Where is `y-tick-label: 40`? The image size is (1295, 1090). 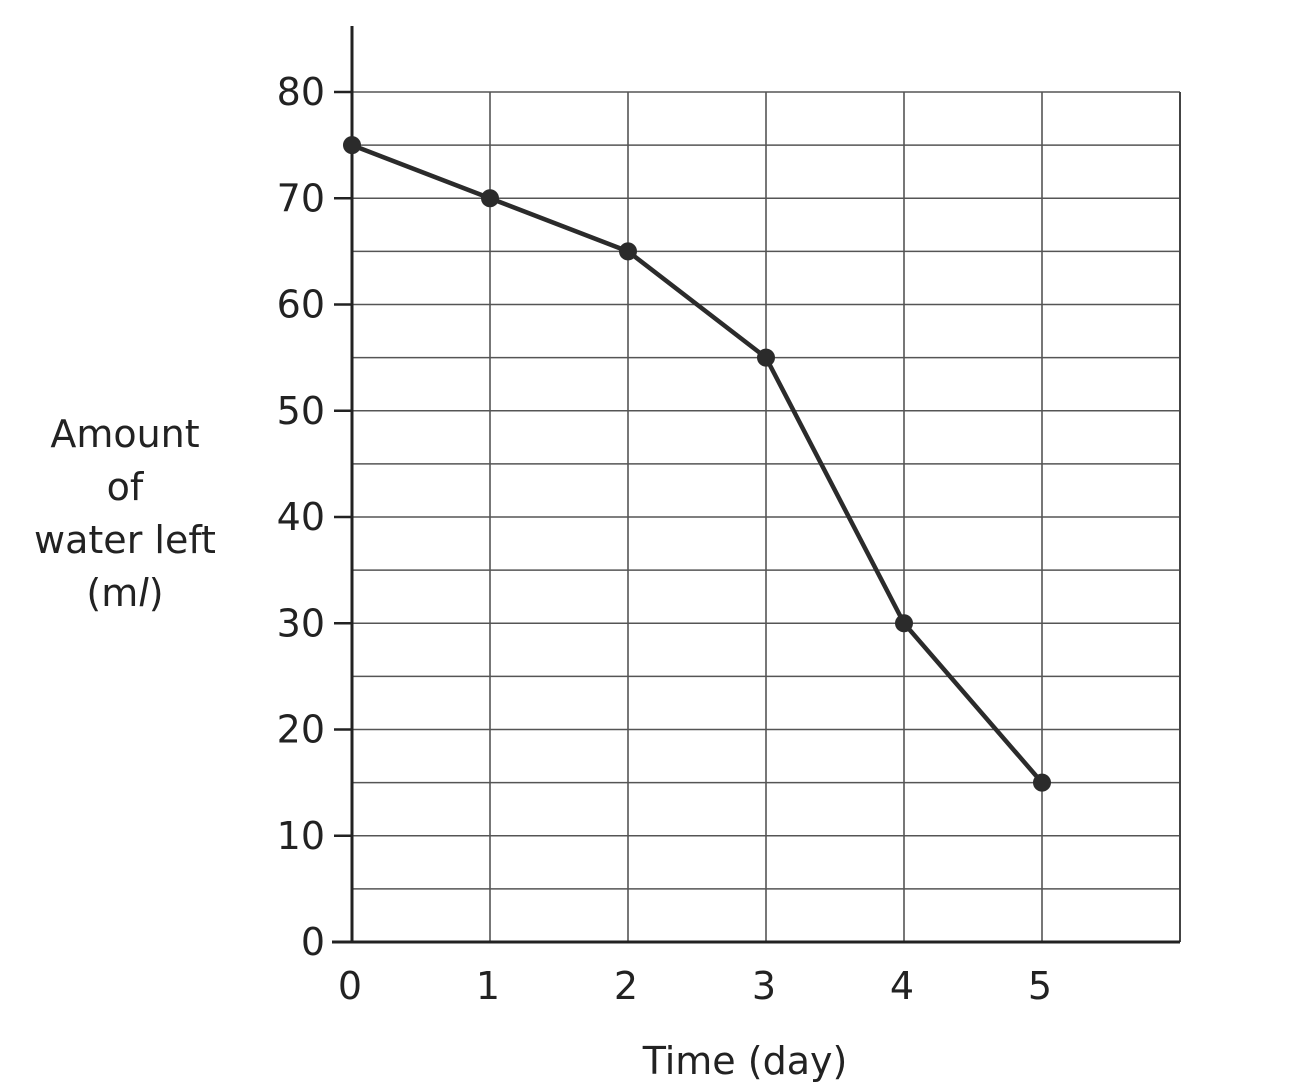 y-tick-label: 40 is located at coordinates (301, 517).